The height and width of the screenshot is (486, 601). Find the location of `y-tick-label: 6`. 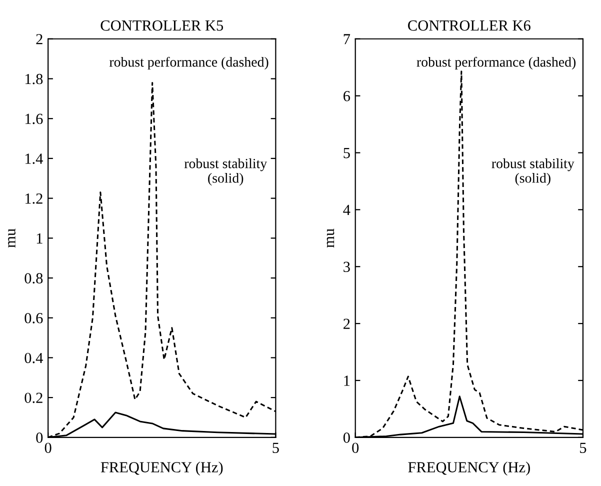

y-tick-label: 6 is located at coordinates (347, 96).